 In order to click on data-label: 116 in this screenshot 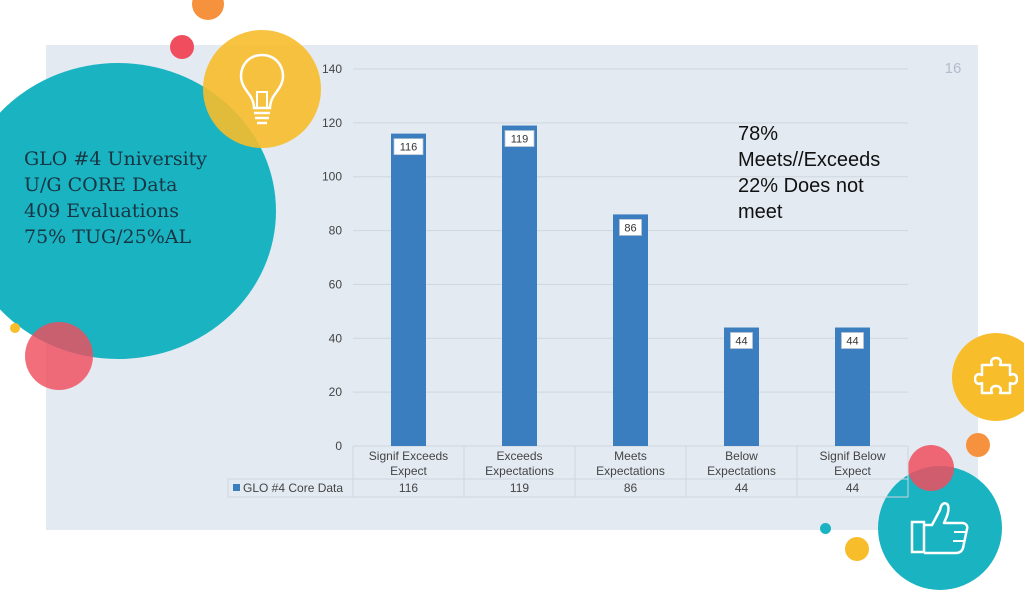, I will do `click(409, 148)`.